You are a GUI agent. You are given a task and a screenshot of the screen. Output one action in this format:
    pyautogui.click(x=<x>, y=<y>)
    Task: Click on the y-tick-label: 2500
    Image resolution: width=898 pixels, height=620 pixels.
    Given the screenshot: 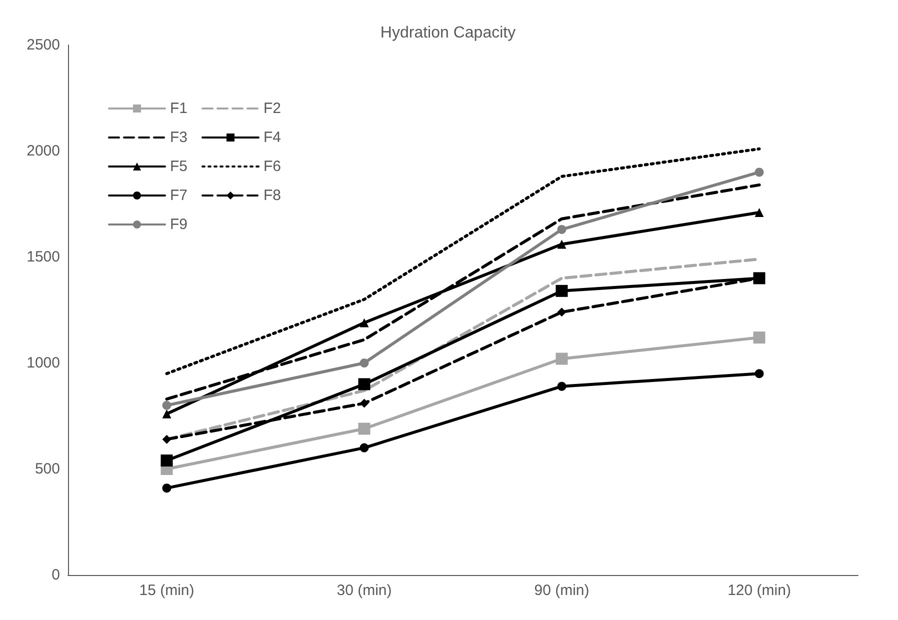 What is the action you would take?
    pyautogui.click(x=43, y=45)
    